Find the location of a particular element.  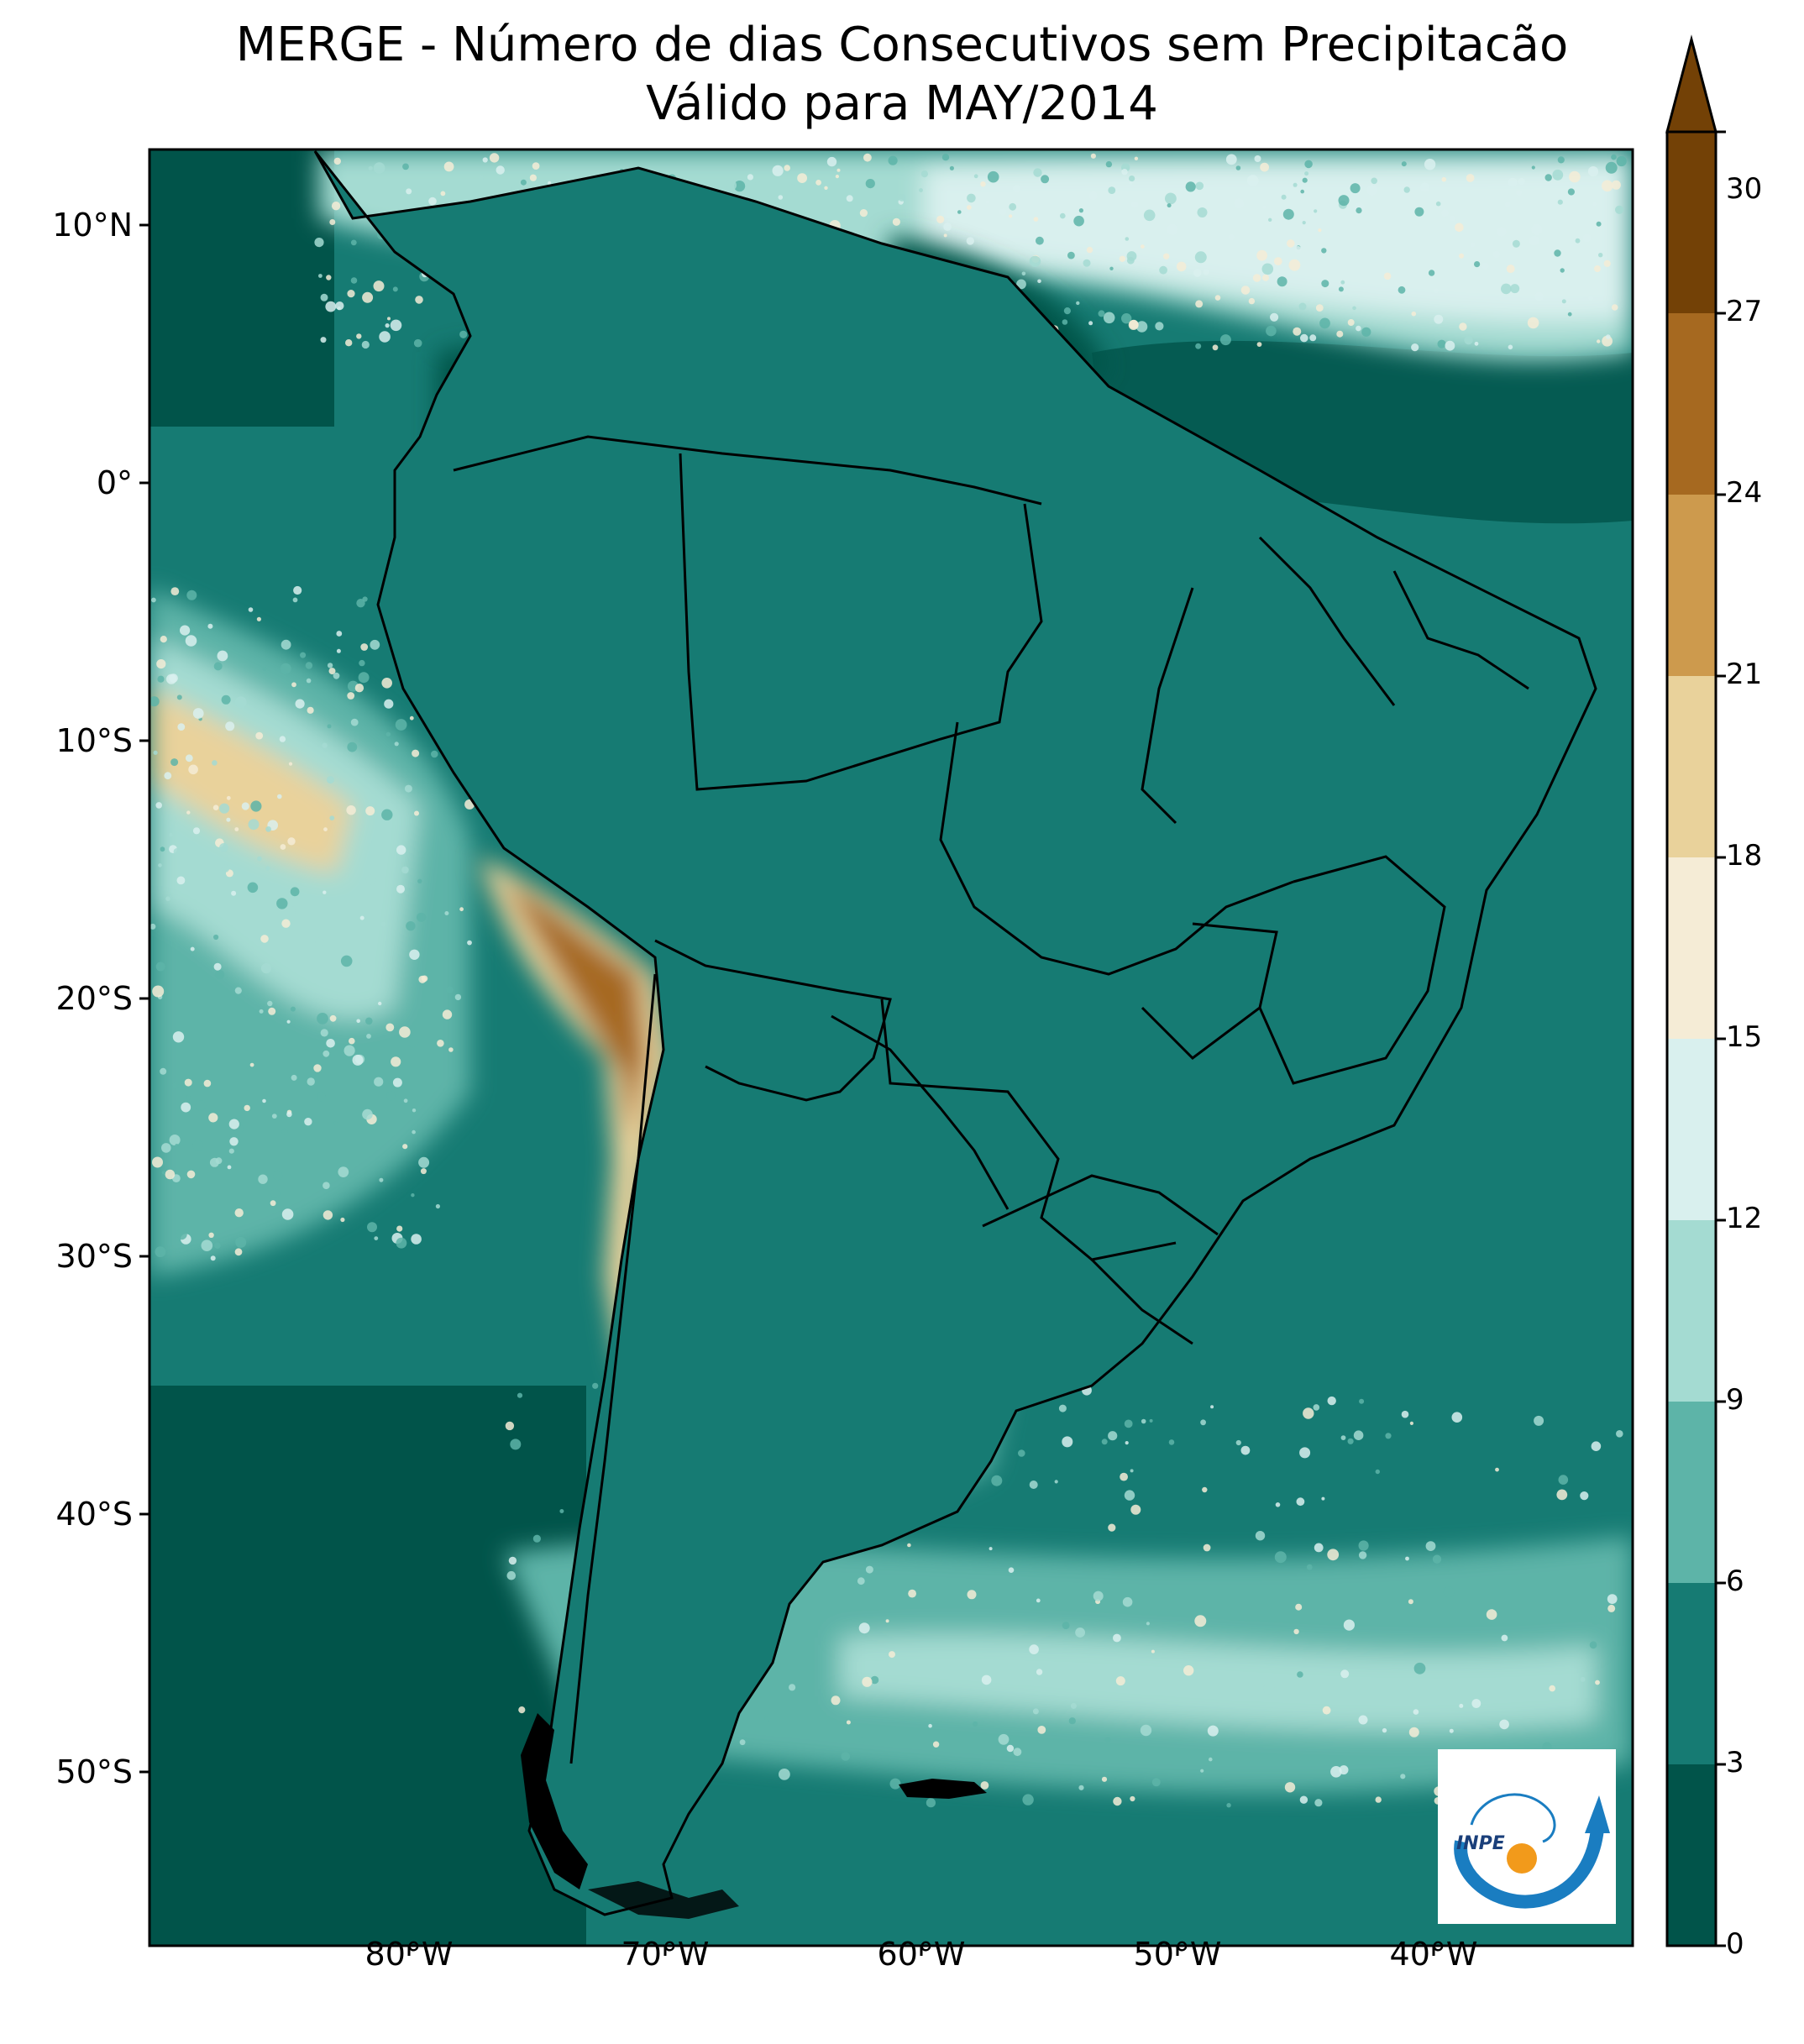

inpe-logo: INPE is located at coordinates (1527, 1836).